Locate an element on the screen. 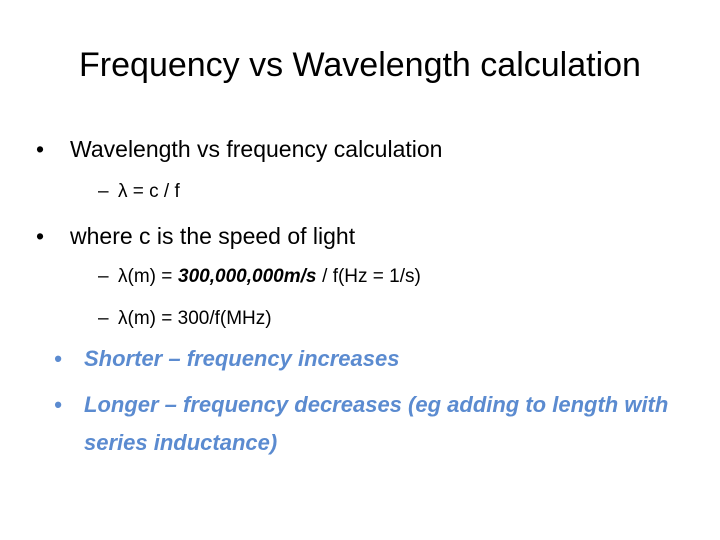  subitem: – λ = c / f is located at coordinates (139, 192).